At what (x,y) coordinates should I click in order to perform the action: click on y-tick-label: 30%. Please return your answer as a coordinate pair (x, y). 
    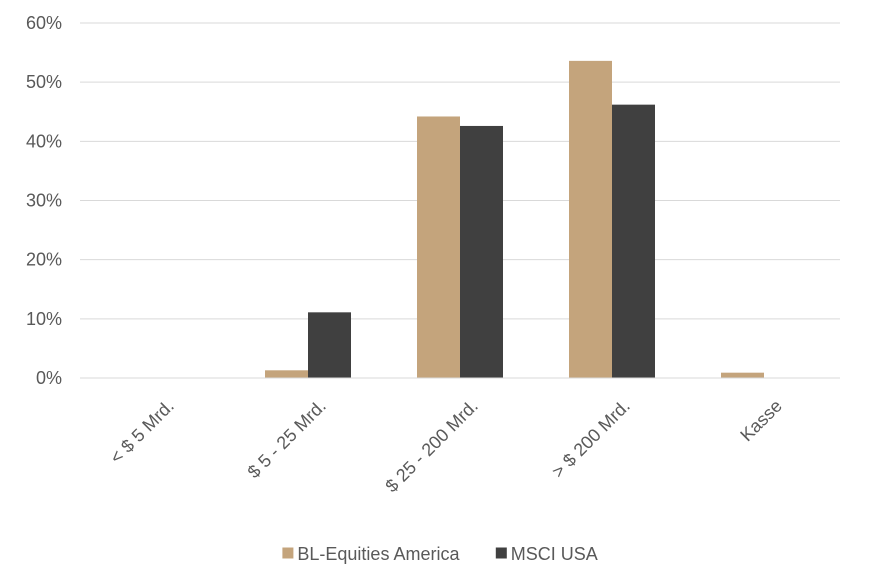
    Looking at the image, I should click on (44, 201).